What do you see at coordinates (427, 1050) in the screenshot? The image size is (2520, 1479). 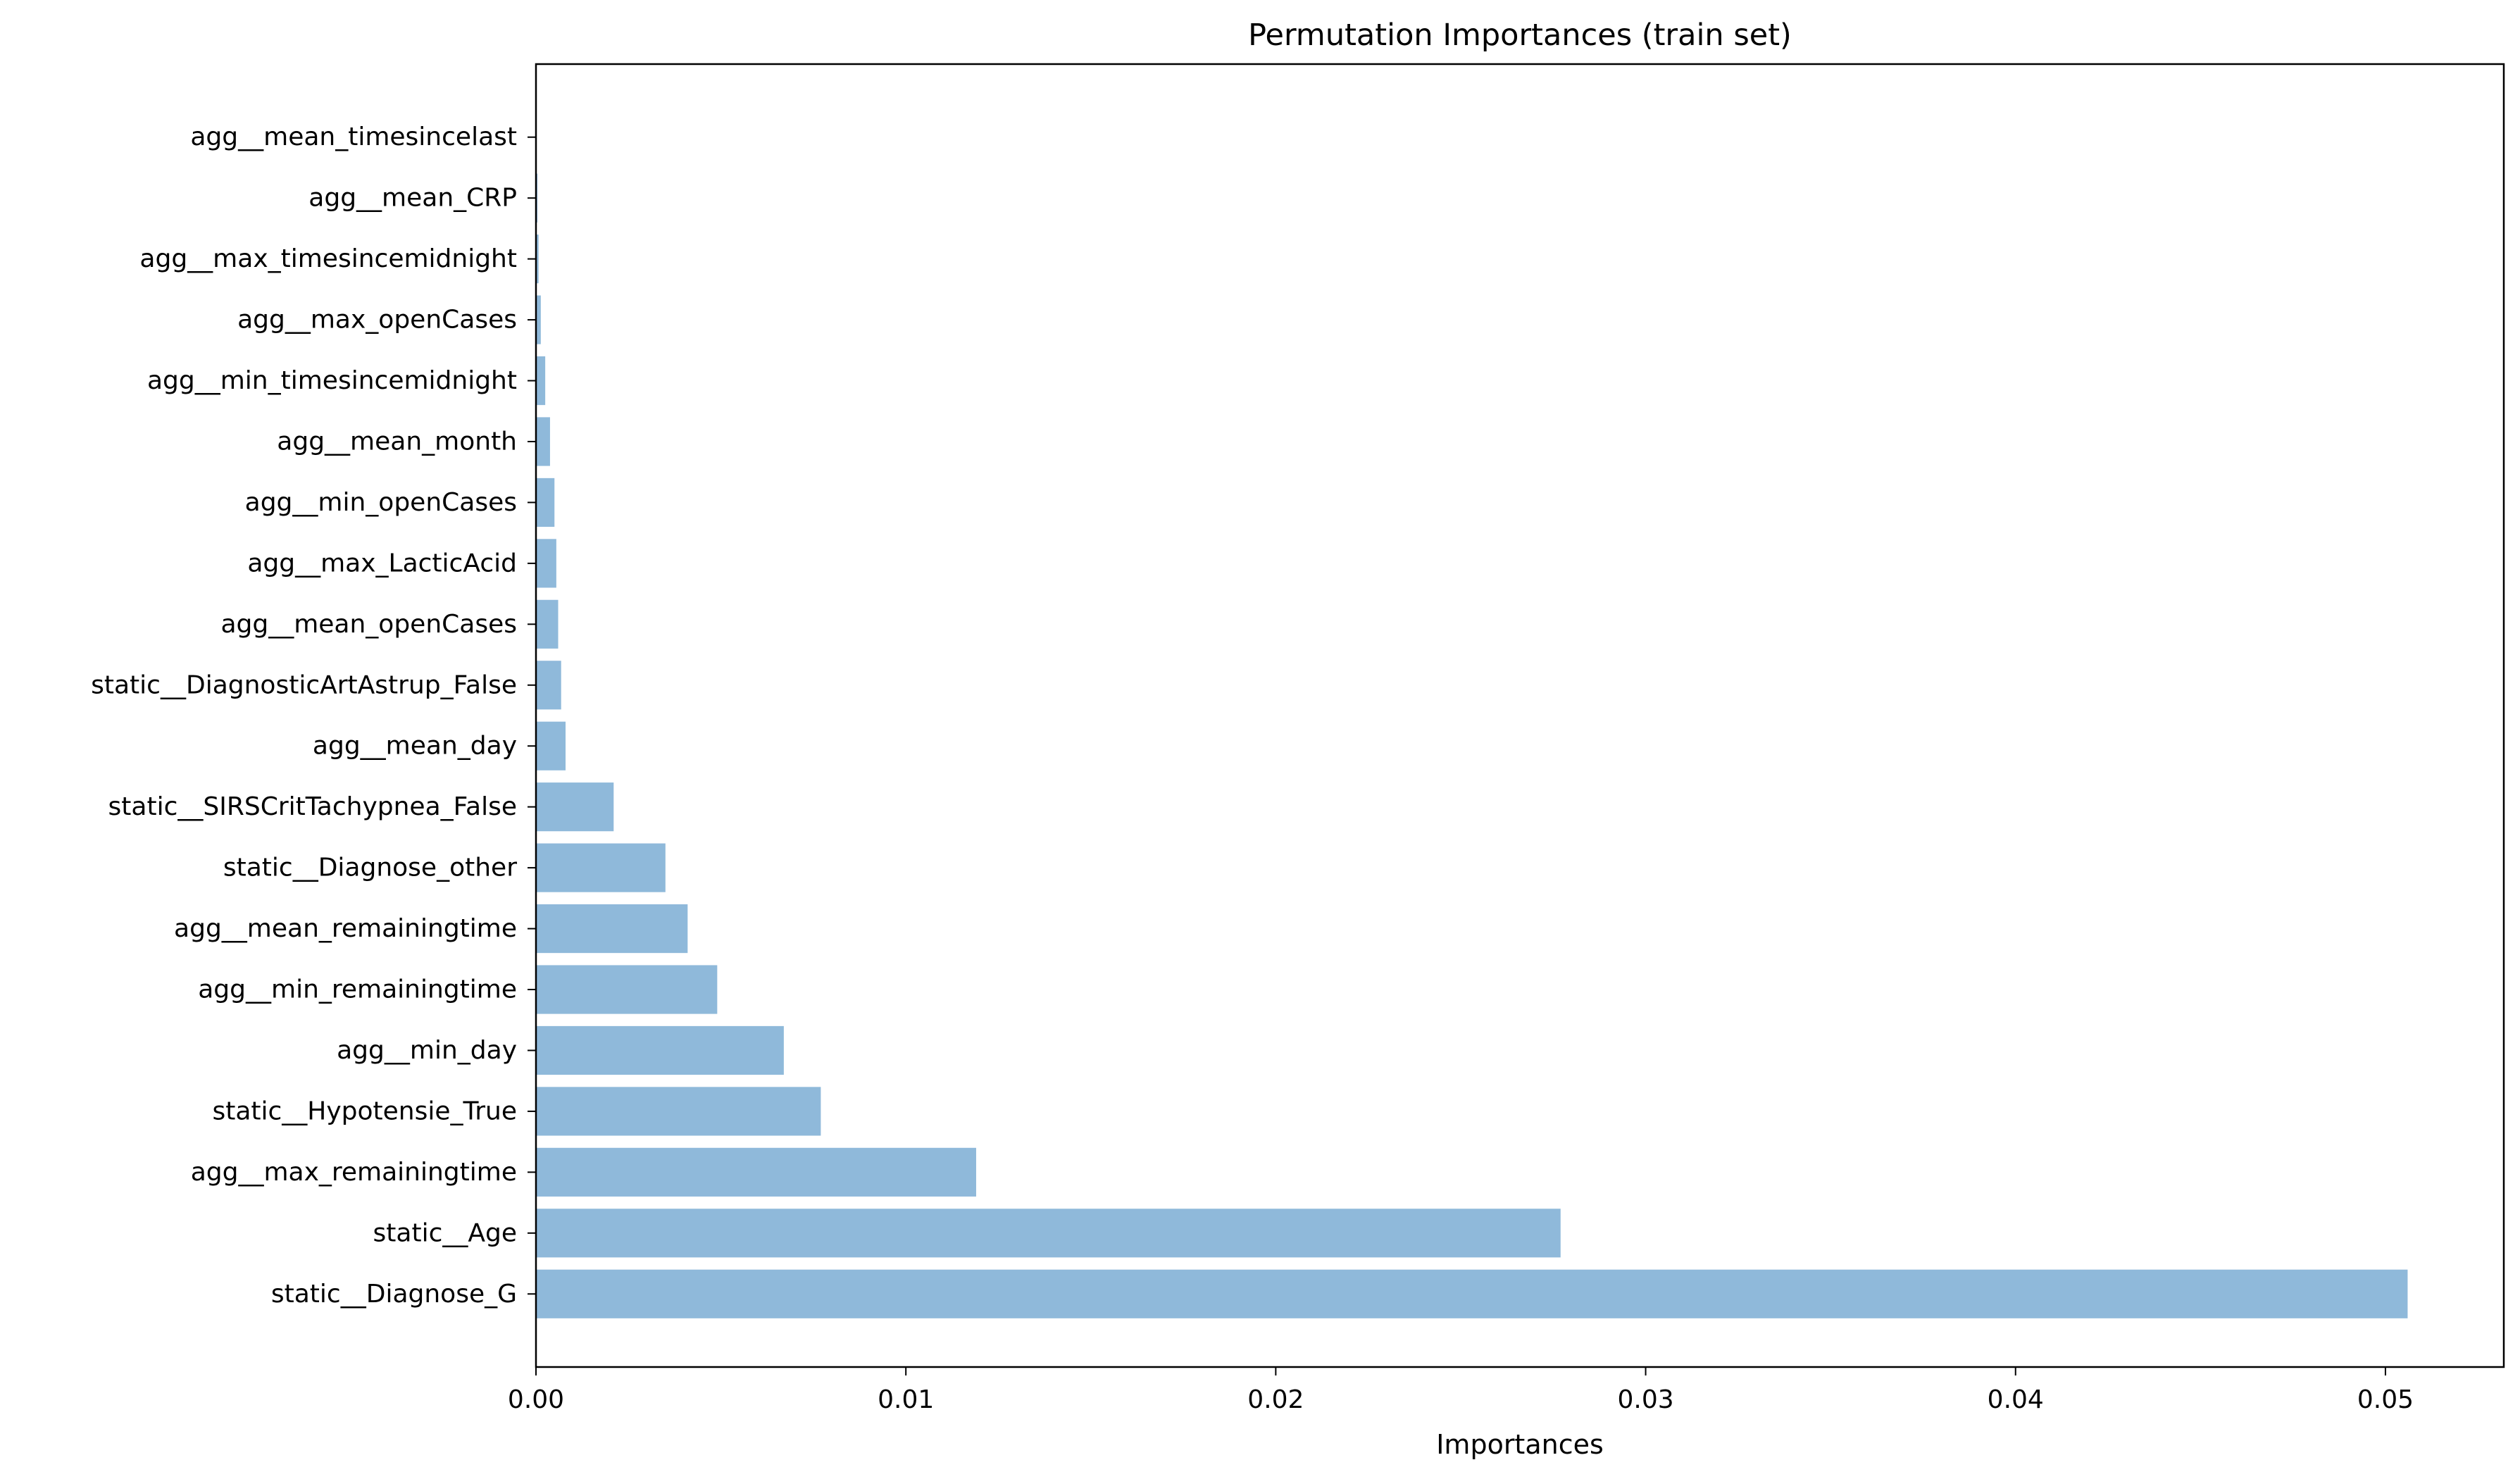 I see `y-tick-label: agg__min_day` at bounding box center [427, 1050].